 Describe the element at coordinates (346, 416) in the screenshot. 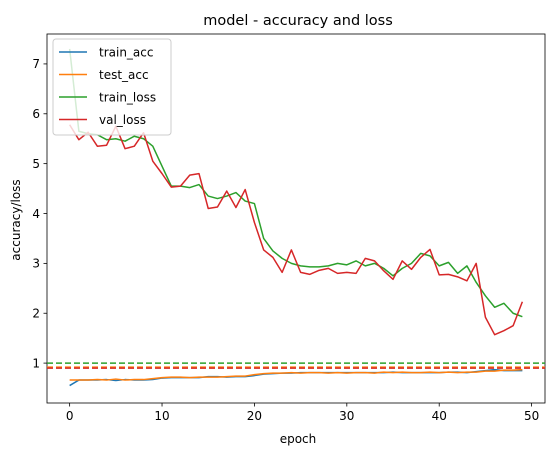

I see `x-tick-label: 30` at that location.